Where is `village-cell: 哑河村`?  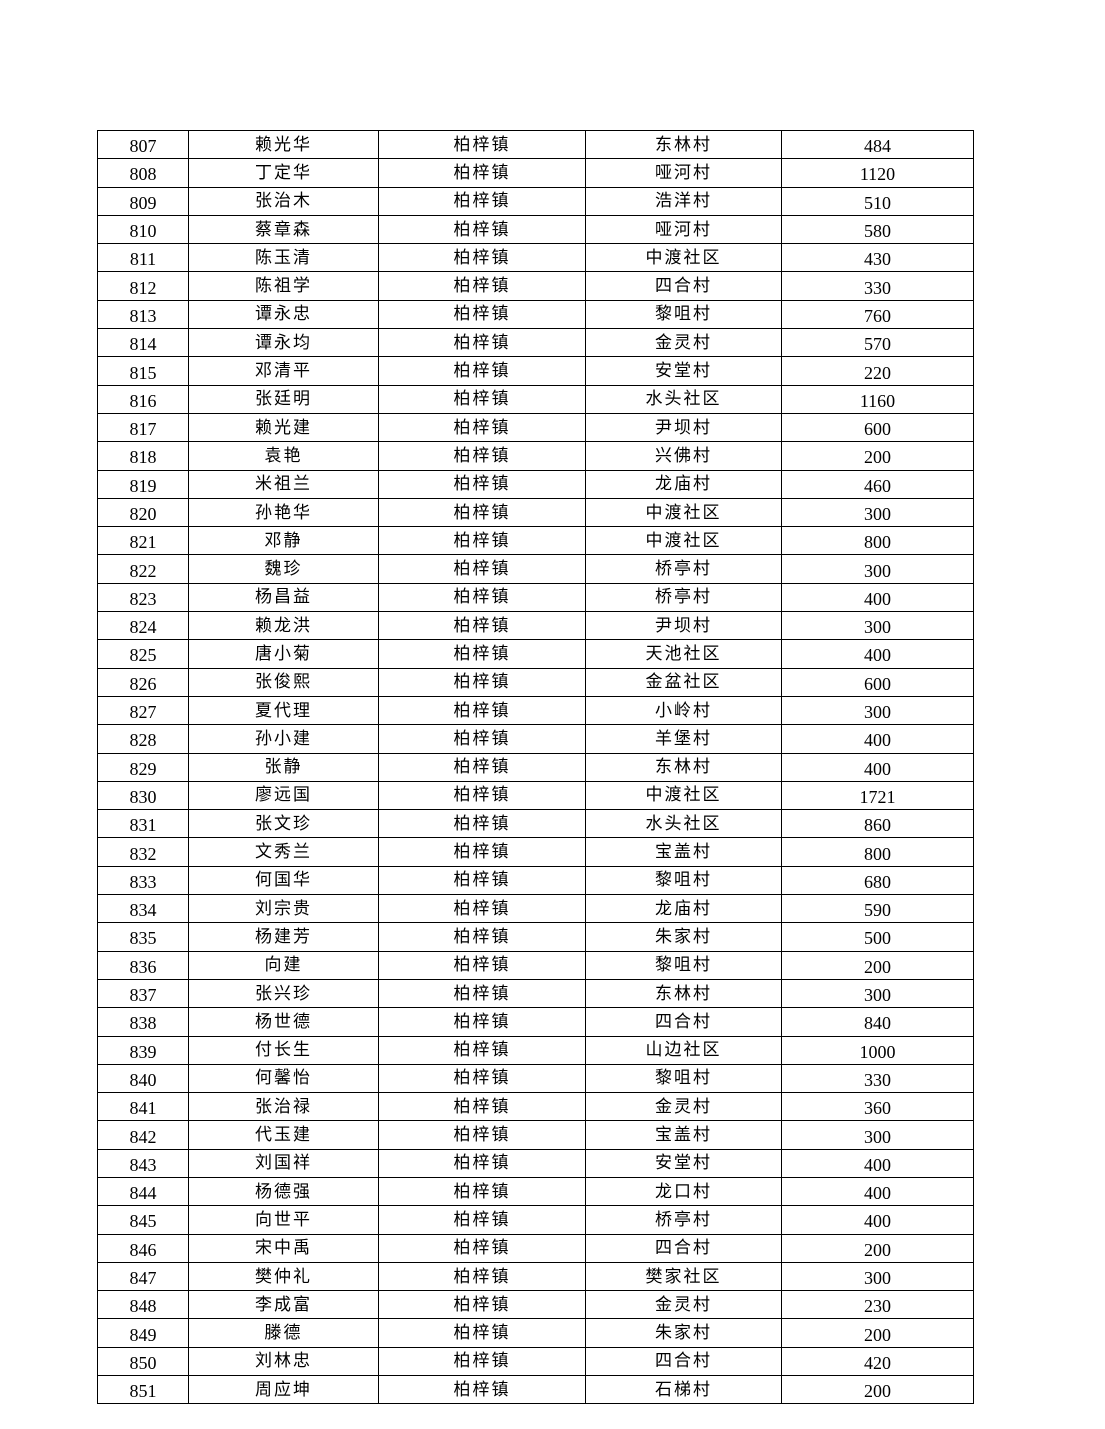
village-cell: 哑河村 is located at coordinates (683, 173).